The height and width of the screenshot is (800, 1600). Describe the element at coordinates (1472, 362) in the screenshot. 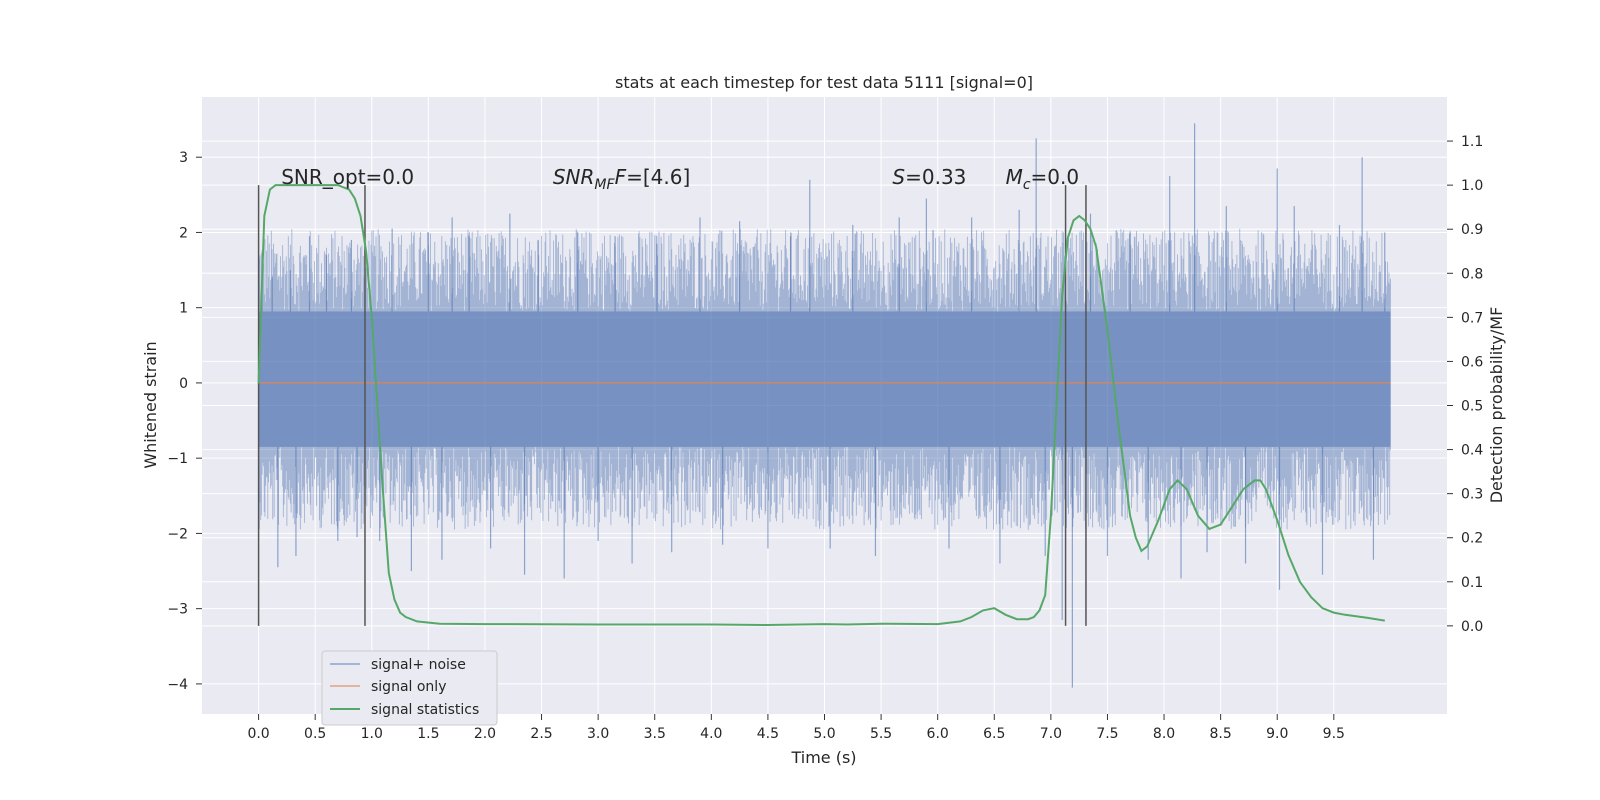

I see `y2-tick-label: 0.6` at that location.